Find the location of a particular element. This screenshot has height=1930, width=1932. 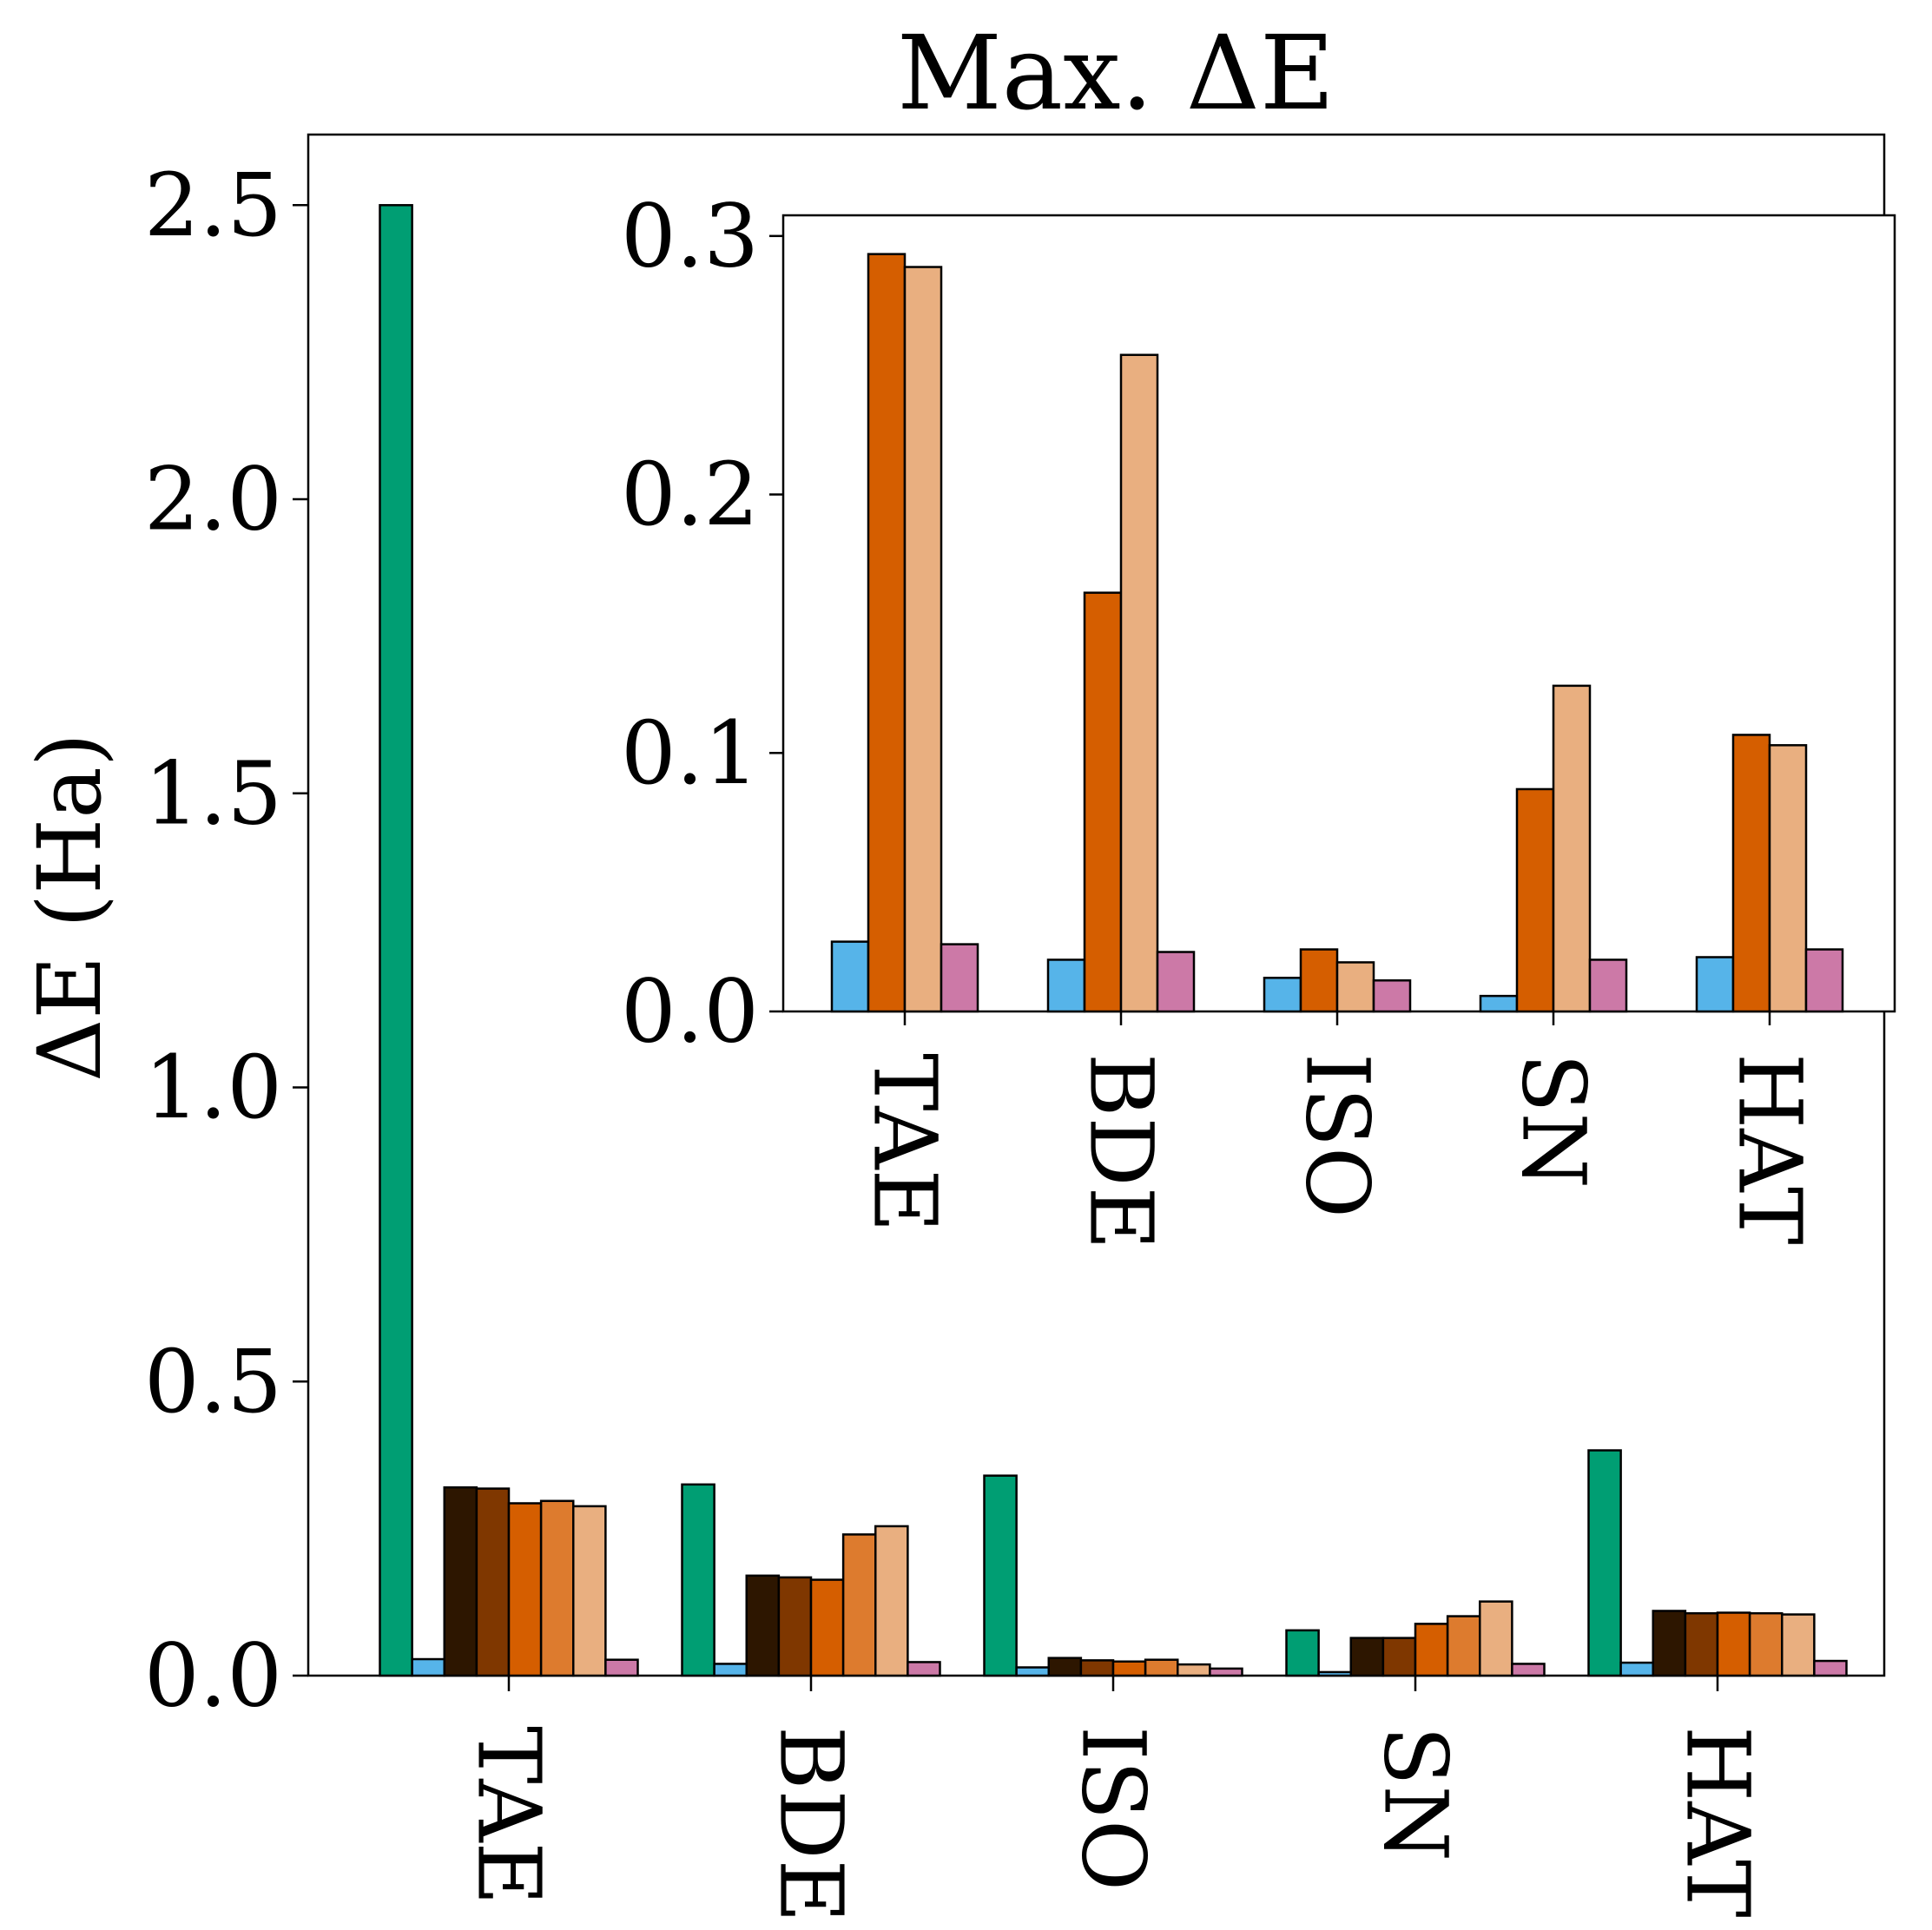

inset-y-tick-label: 0.0 is located at coordinates (690, 1012).